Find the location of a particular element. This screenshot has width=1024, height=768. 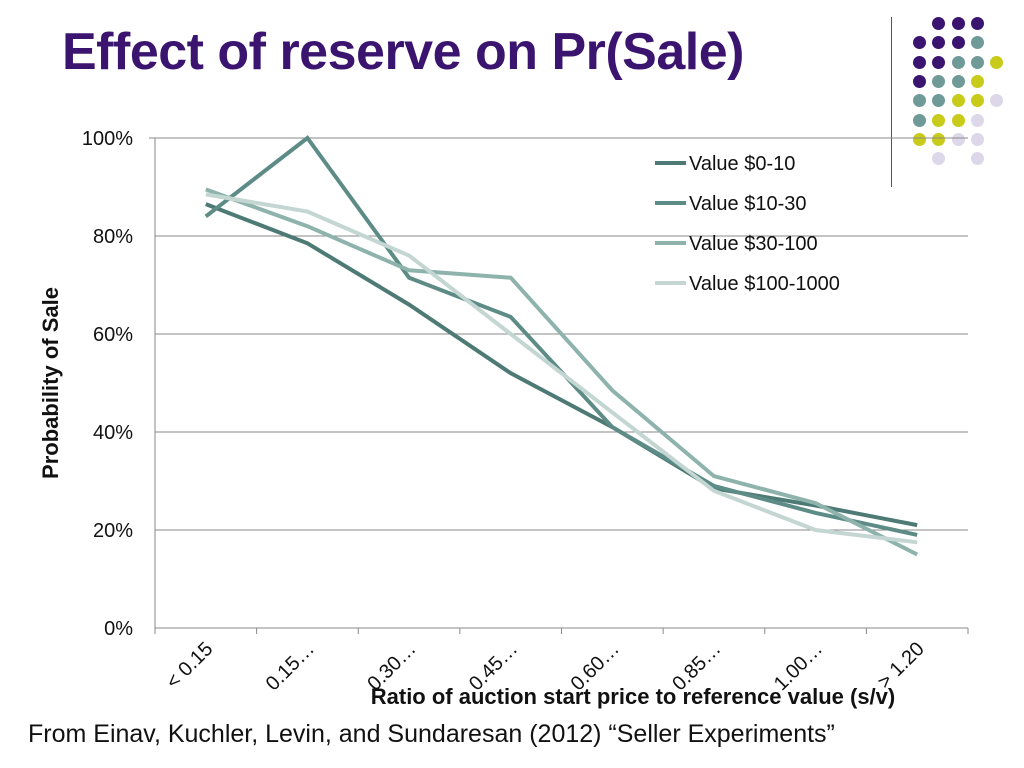

y-tick-label: 80% is located at coordinates (113, 237).